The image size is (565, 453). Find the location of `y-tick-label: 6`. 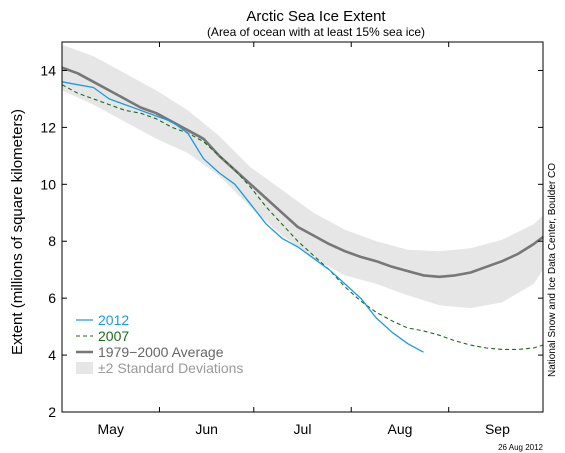

y-tick-label: 6 is located at coordinates (52, 298).